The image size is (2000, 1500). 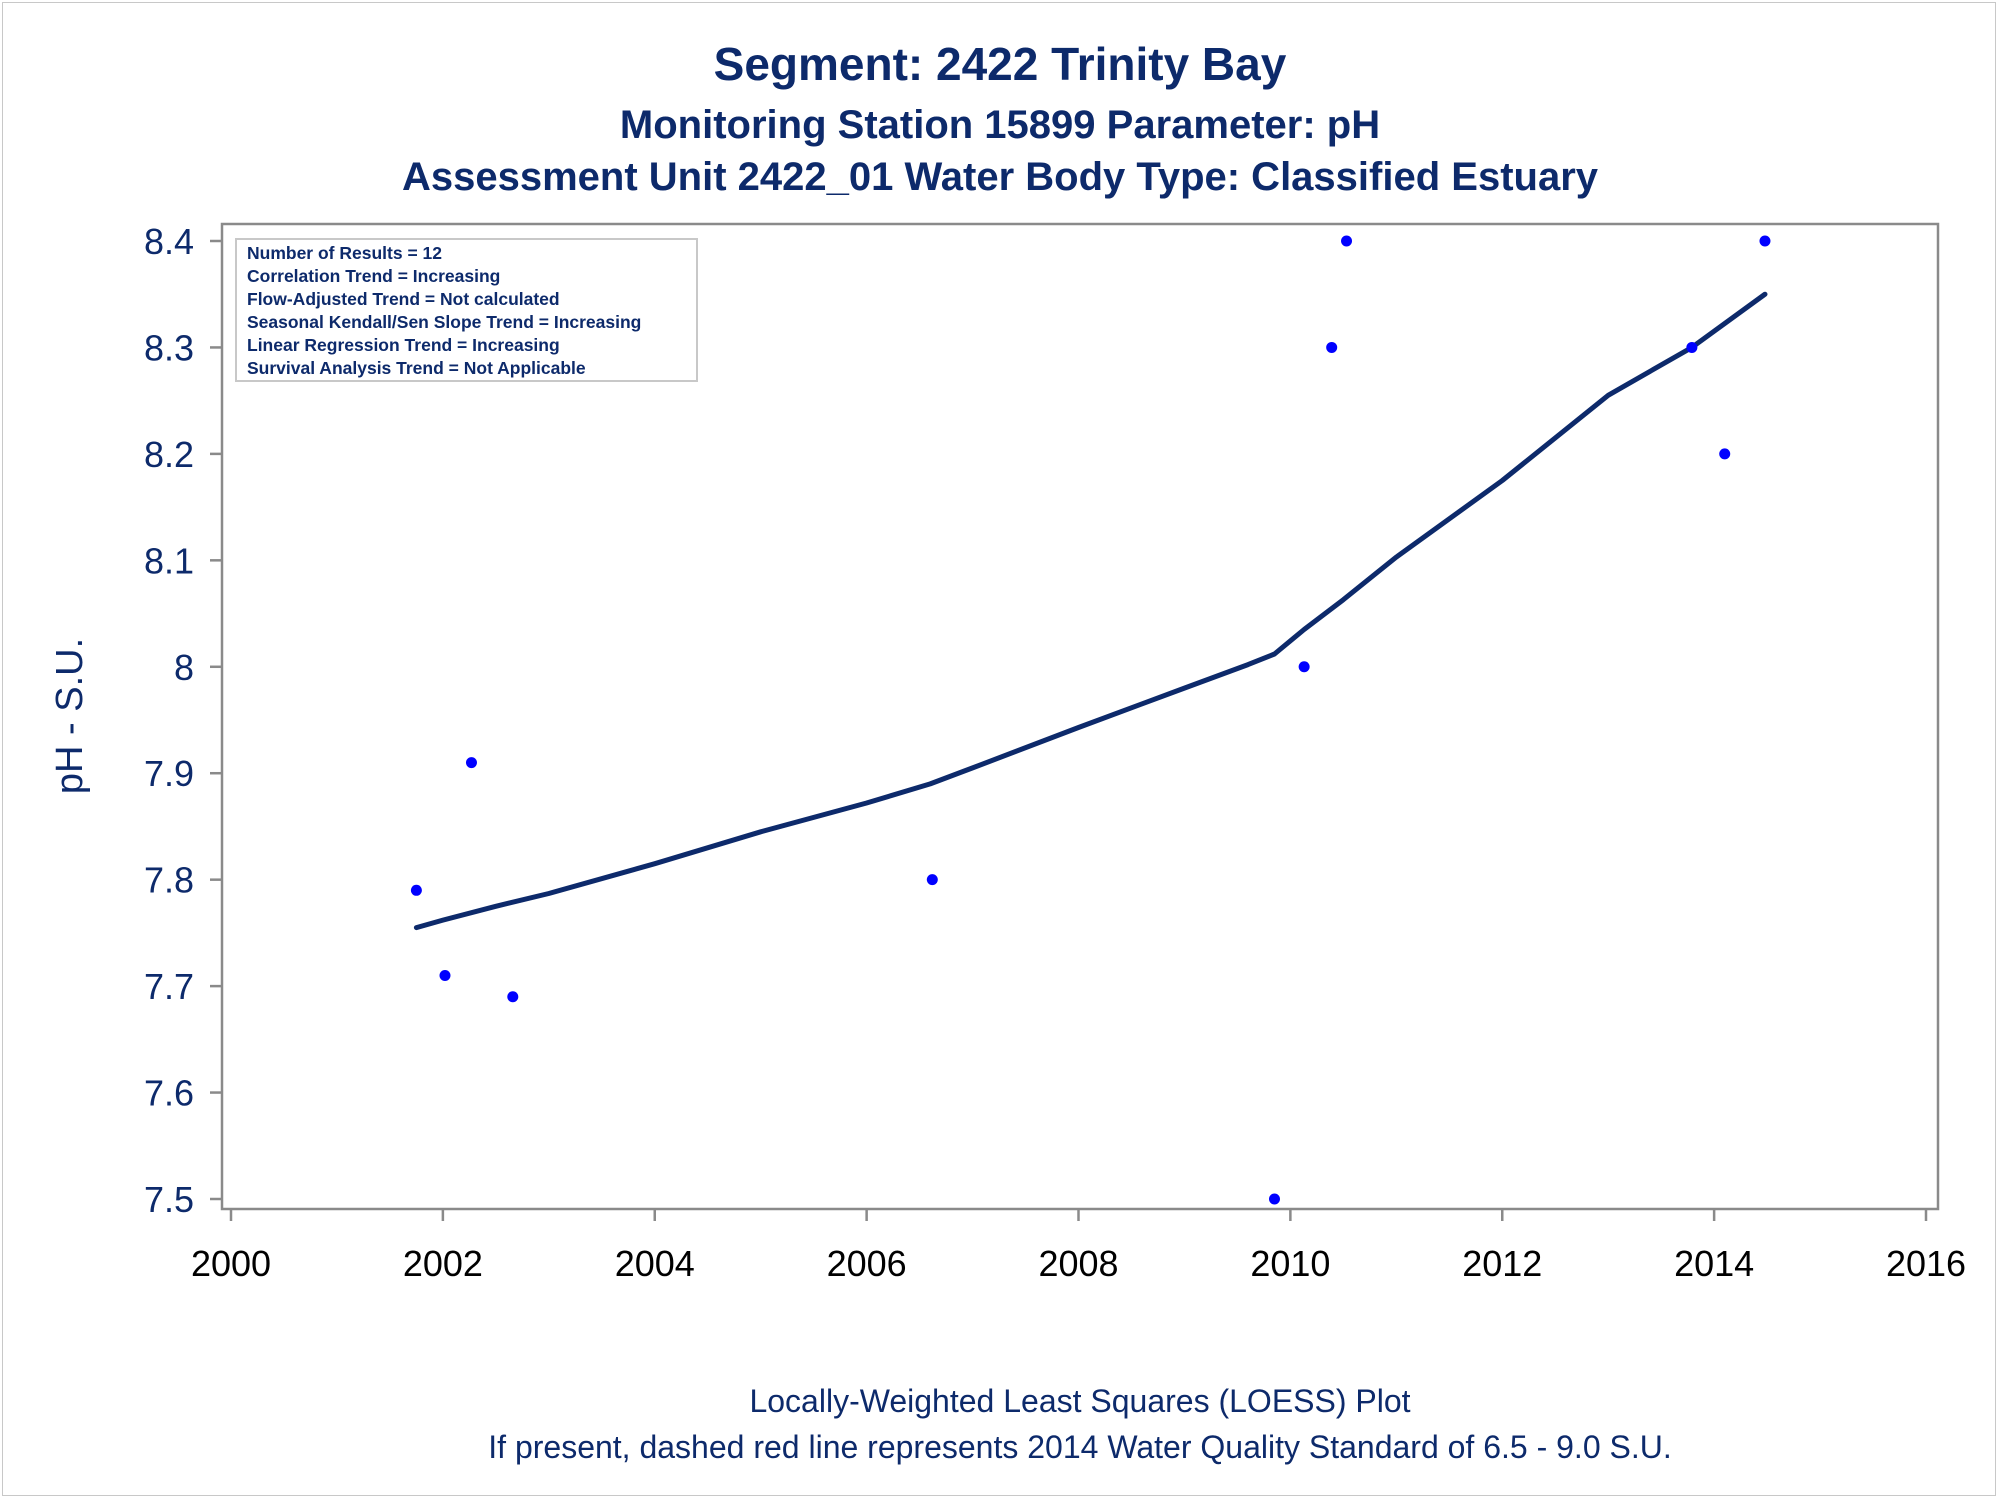 What do you see at coordinates (1000, 125) in the screenshot?
I see `chart-subtitle: Monitoring Station 15899 Parameter: pH` at bounding box center [1000, 125].